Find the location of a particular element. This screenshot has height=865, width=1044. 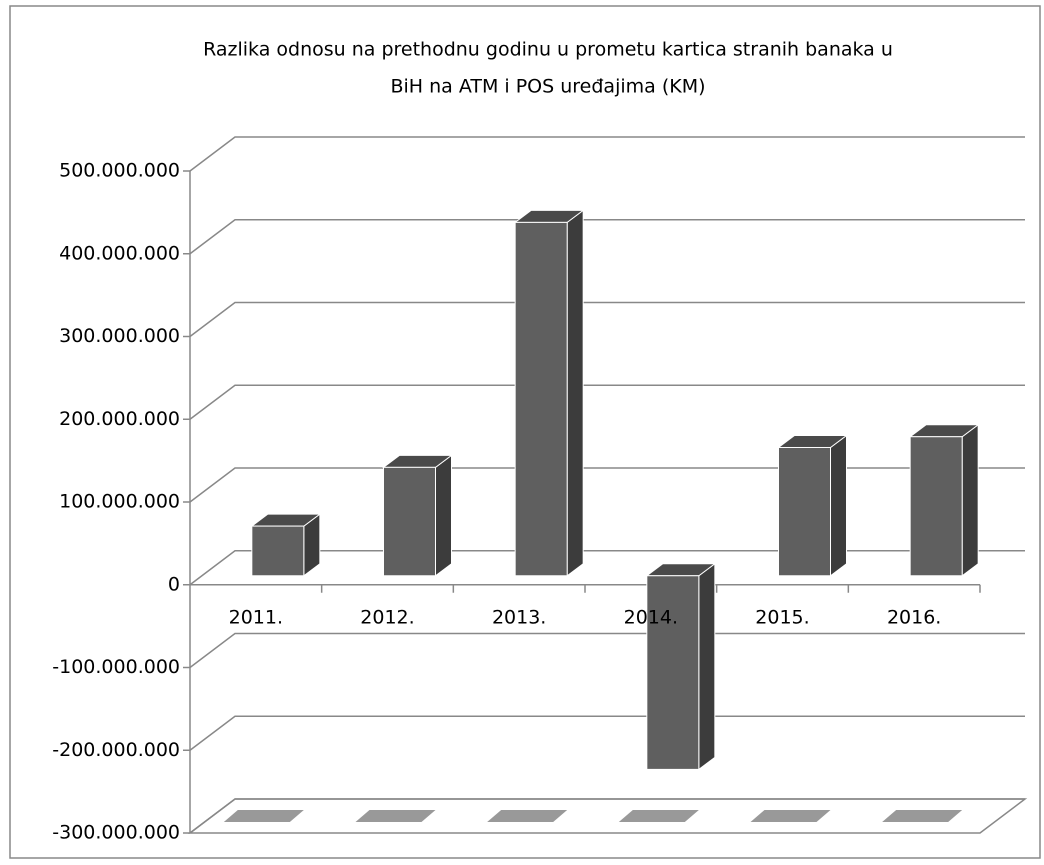

x-tick-label: 2014. is located at coordinates (651, 617).